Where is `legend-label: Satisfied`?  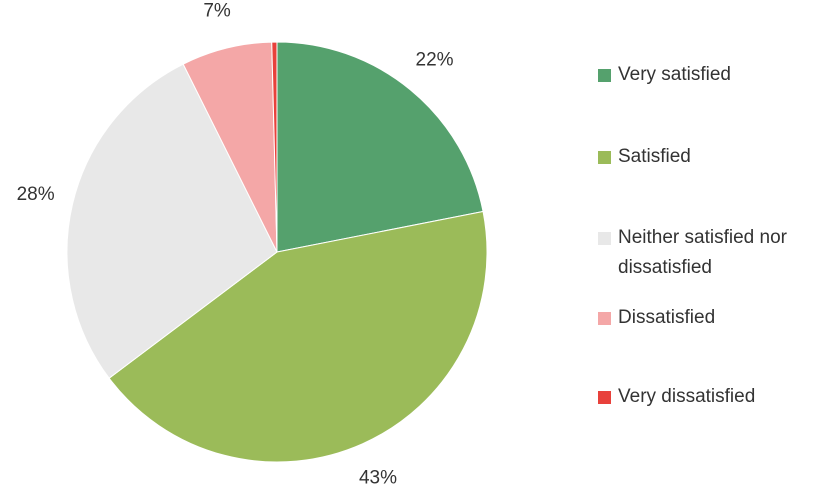 legend-label: Satisfied is located at coordinates (654, 156).